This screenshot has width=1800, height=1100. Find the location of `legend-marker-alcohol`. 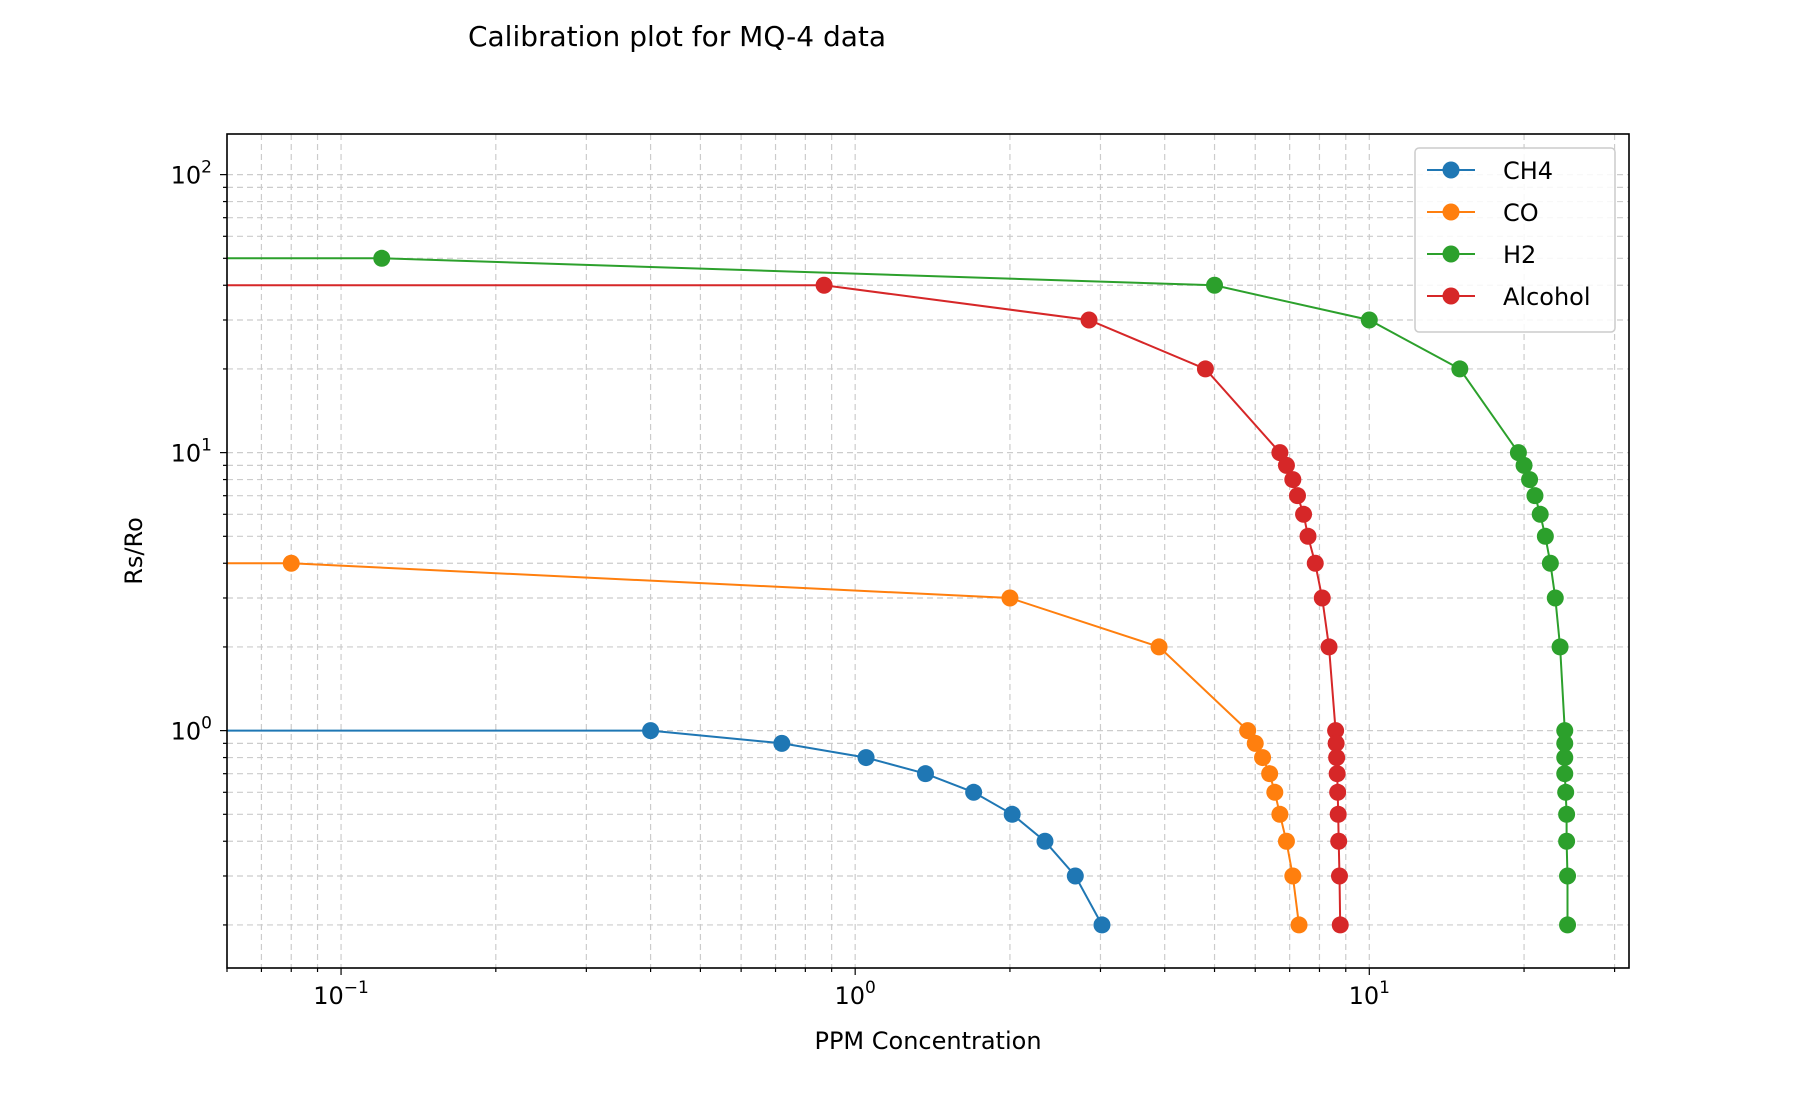

legend-marker-alcohol is located at coordinates (1451, 296).